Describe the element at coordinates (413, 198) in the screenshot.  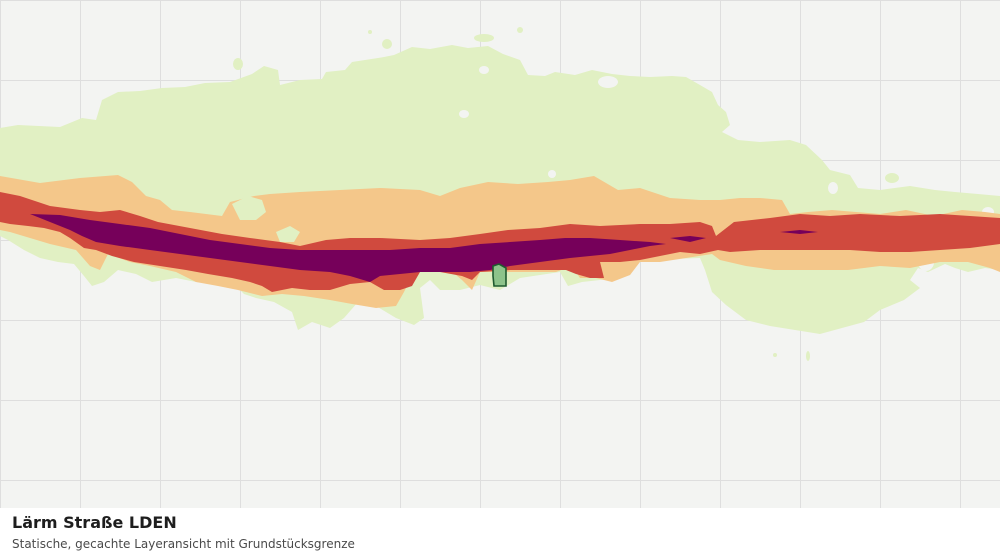
I see `noise-zone-low-islands` at that location.